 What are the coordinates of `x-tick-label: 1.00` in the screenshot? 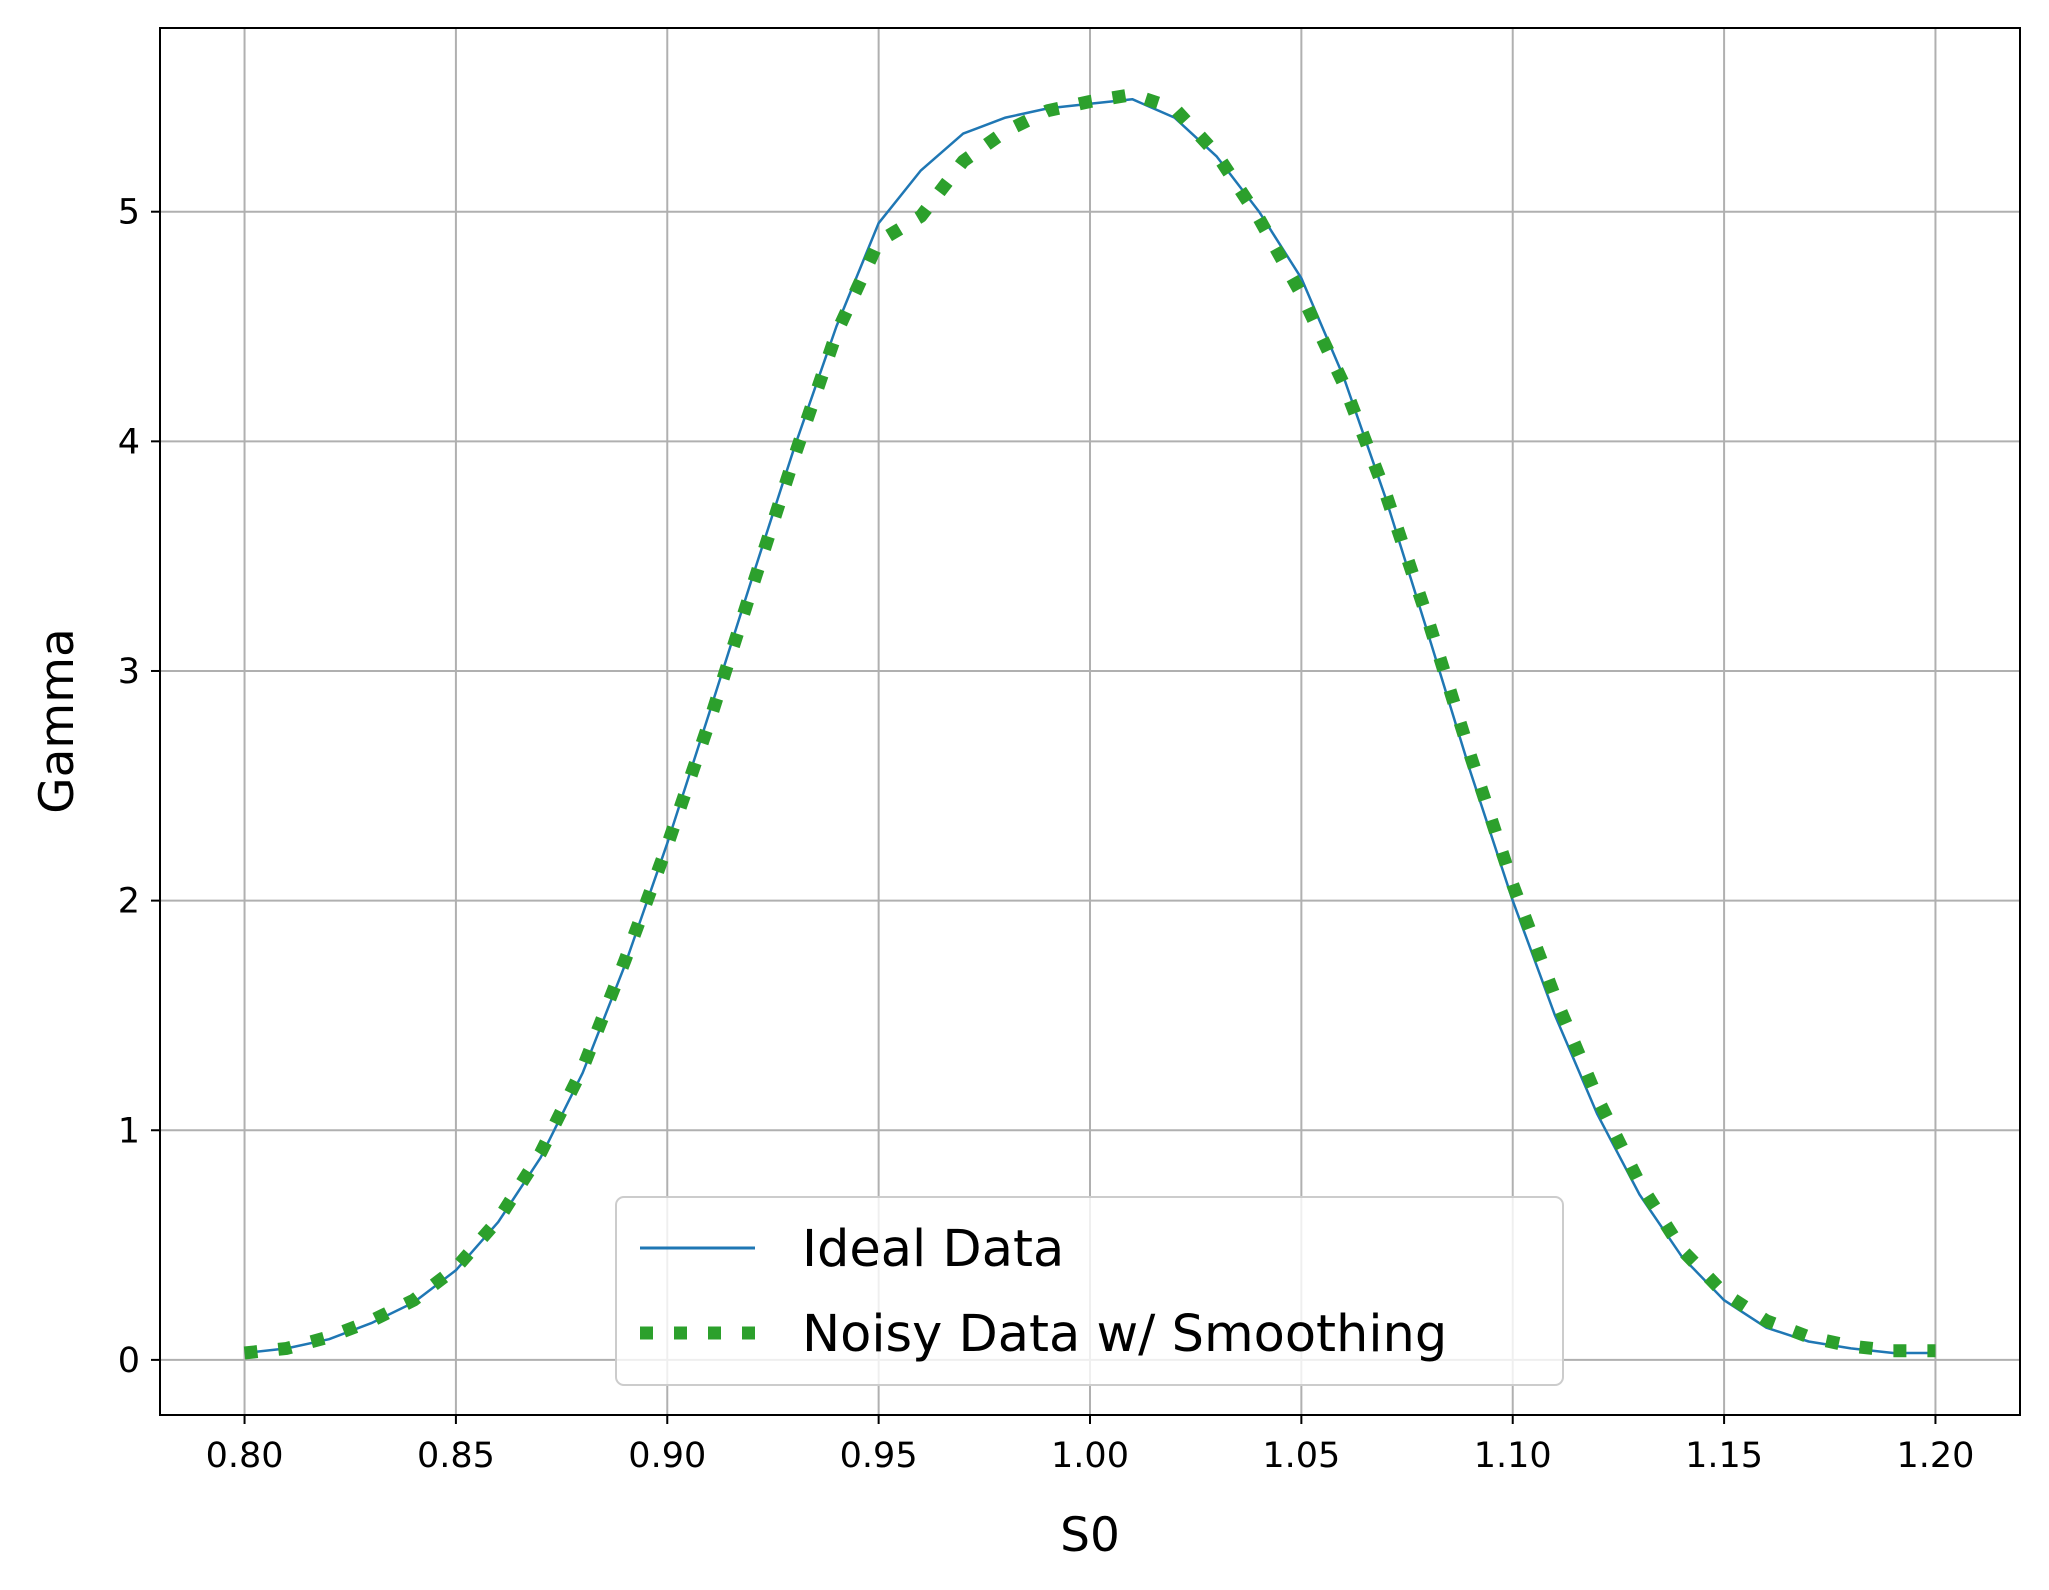 It's located at (1090, 1456).